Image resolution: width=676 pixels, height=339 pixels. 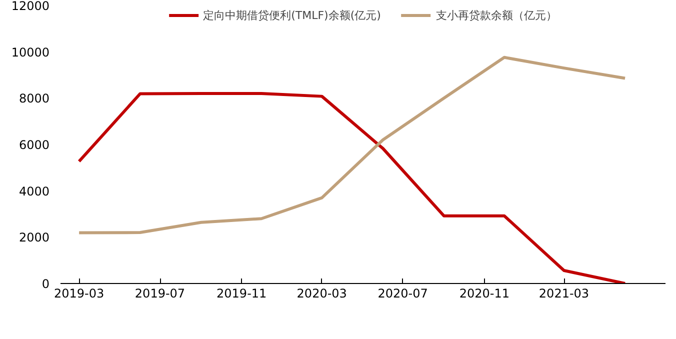 What do you see at coordinates (34, 99) in the screenshot?
I see `y-tick-label: 8000` at bounding box center [34, 99].